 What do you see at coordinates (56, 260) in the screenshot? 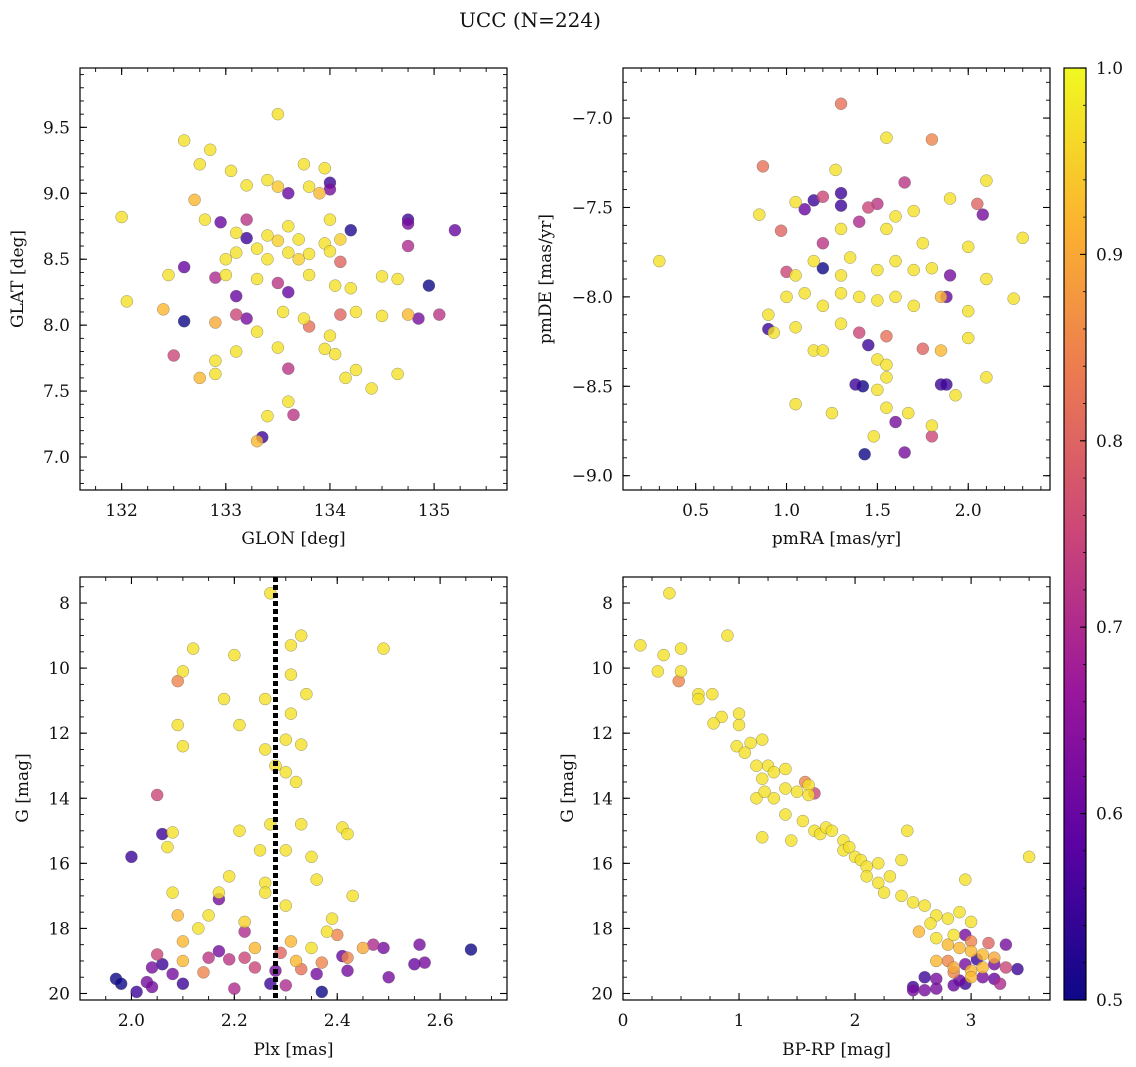
I see `y-tick-label: 8.5` at bounding box center [56, 260].